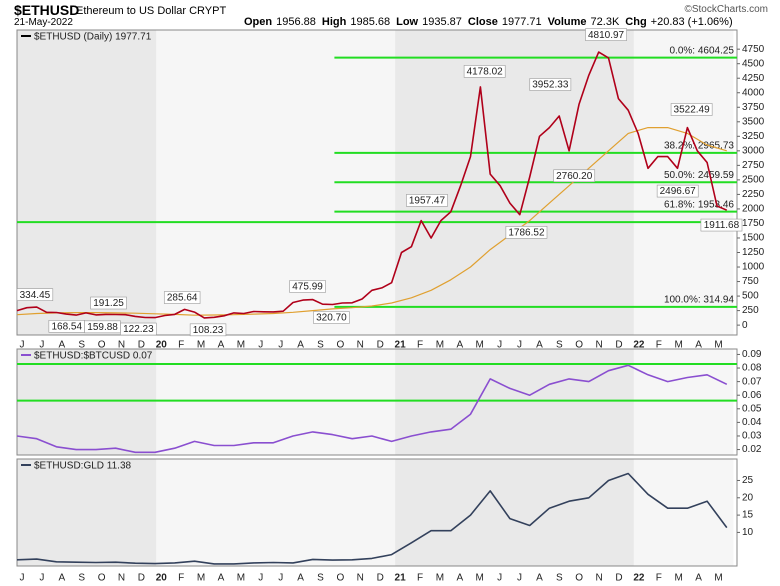 The image size is (780, 586). Describe the element at coordinates (559, 578) in the screenshot. I see `x-tick-label: S` at that location.